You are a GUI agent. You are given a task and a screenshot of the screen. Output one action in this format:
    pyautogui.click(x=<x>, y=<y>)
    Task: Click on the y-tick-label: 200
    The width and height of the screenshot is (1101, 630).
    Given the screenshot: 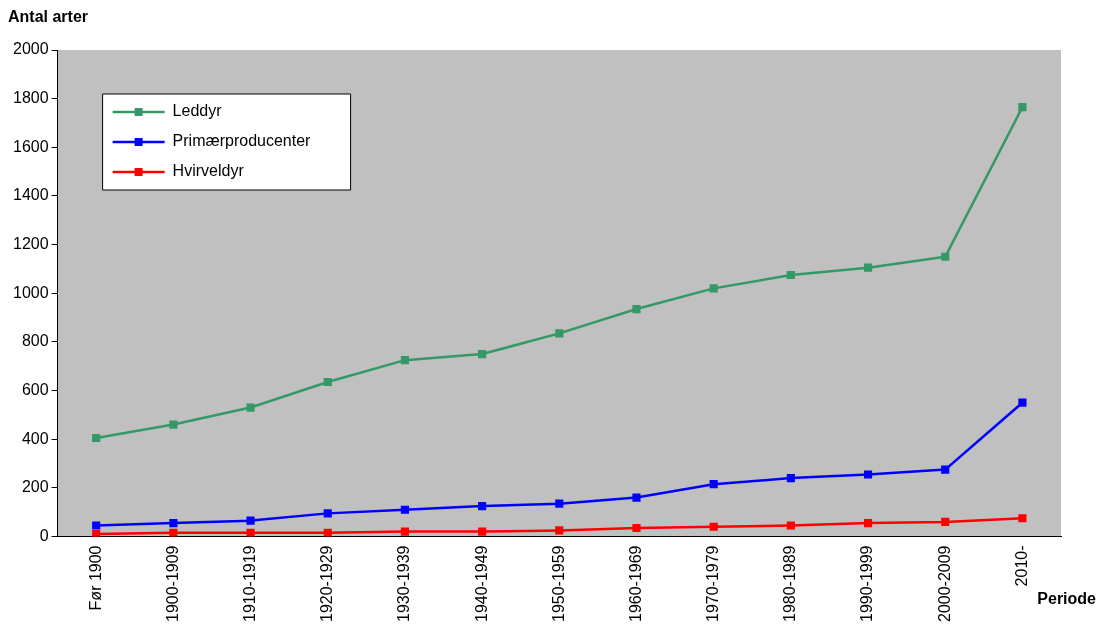 What is the action you would take?
    pyautogui.click(x=35, y=487)
    